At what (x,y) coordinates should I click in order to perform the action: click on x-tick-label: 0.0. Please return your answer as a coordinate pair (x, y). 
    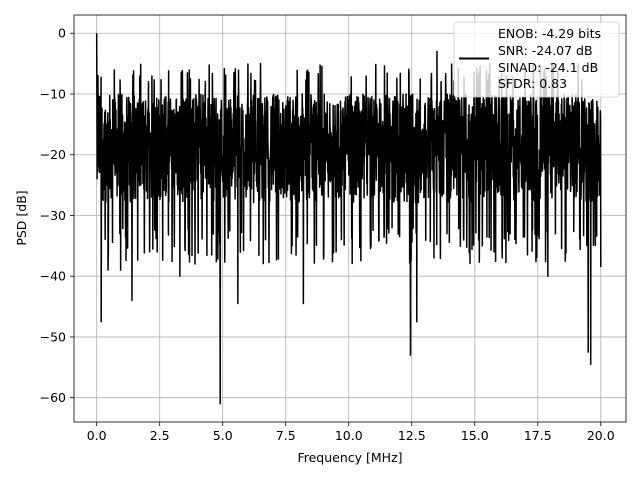
    Looking at the image, I should click on (97, 435).